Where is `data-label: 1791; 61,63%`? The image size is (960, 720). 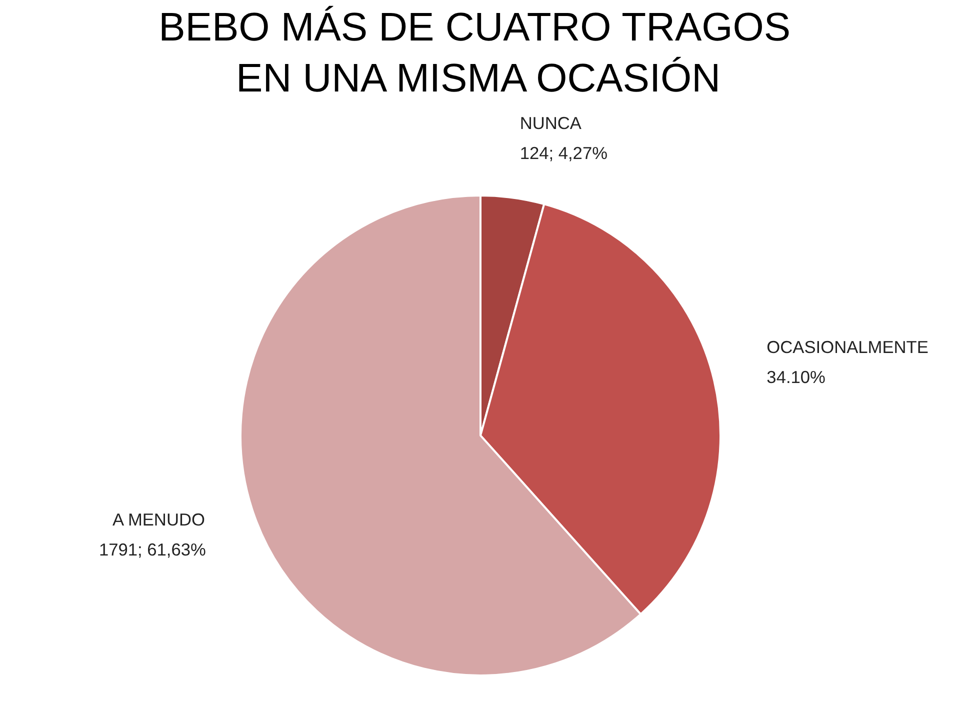
data-label: 1791; 61,63% is located at coordinates (152, 550).